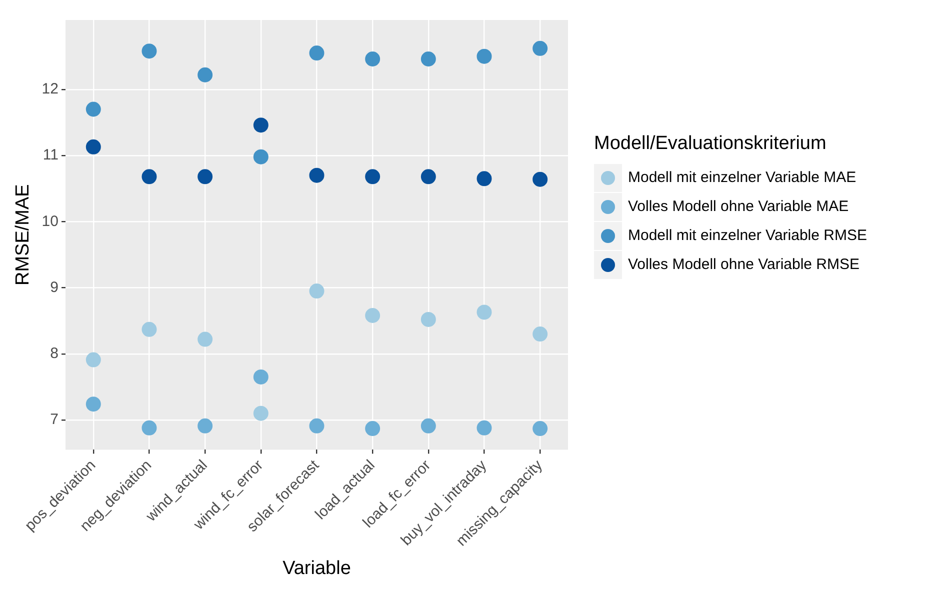 Image resolution: width=937 pixels, height=592 pixels. What do you see at coordinates (54, 287) in the screenshot?
I see `y-tick-label: 9` at bounding box center [54, 287].